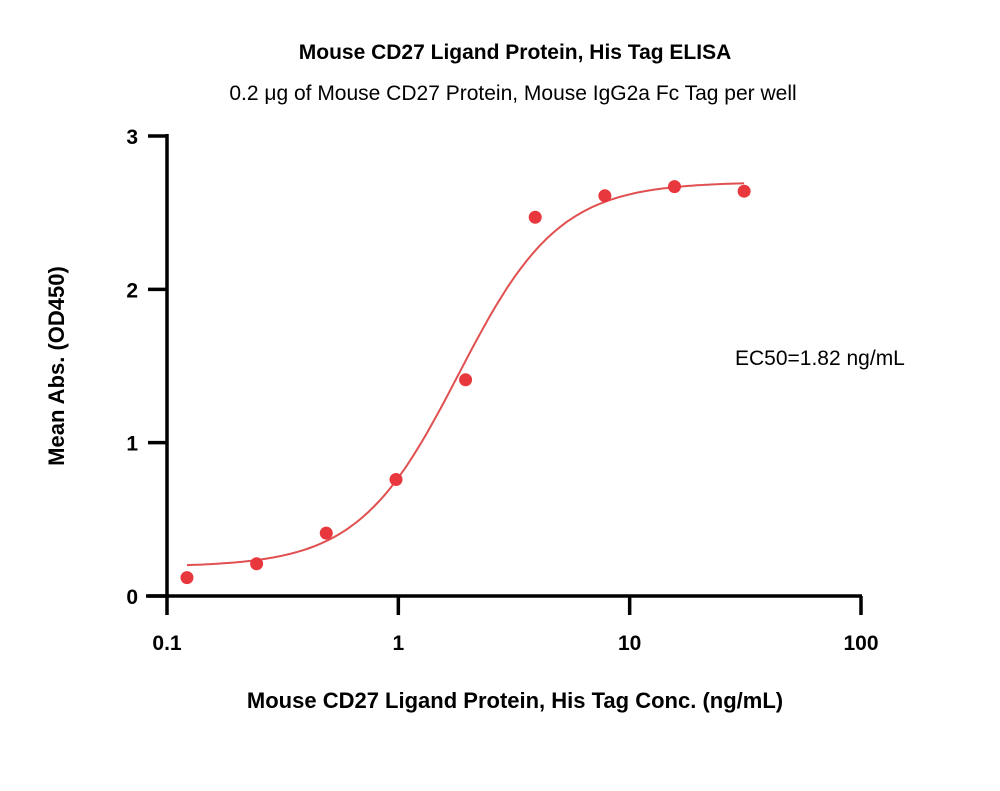 The width and height of the screenshot is (1000, 791). I want to click on x-tick-label: 100, so click(860, 643).